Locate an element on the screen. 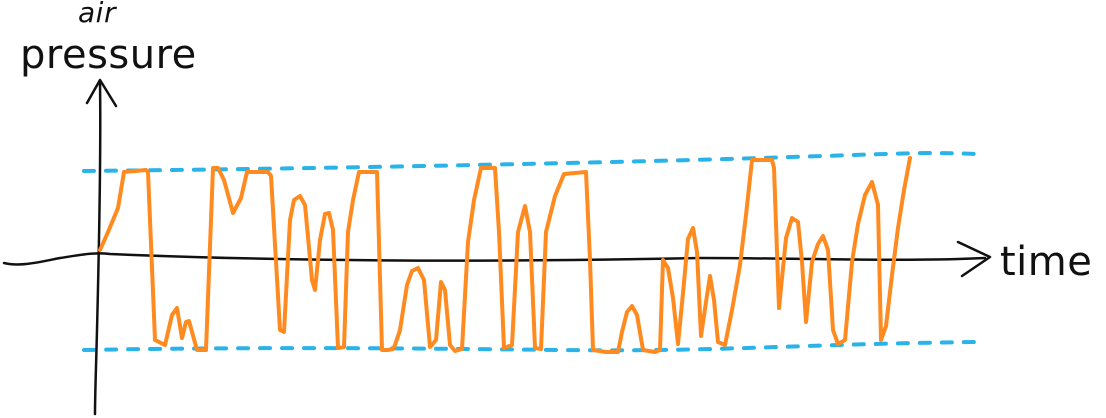 The width and height of the screenshot is (1106, 418). air-pressure-axis-arrowhead is located at coordinates (101, 93).